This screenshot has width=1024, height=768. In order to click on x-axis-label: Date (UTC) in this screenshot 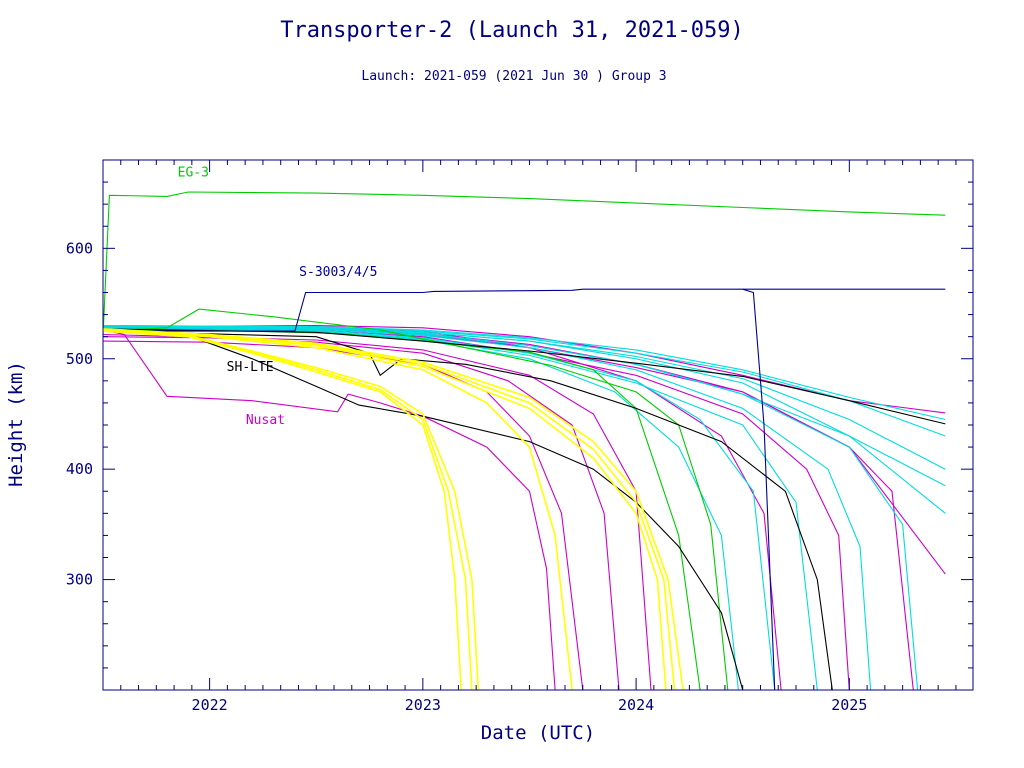, I will do `click(538, 733)`.